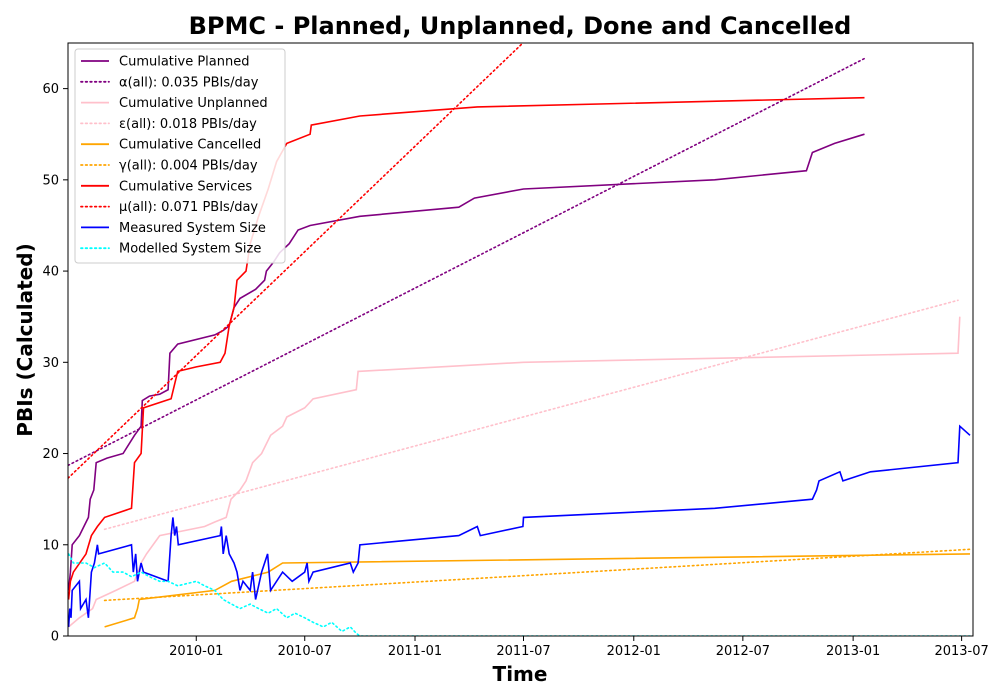  What do you see at coordinates (188, 166) in the screenshot?
I see `legend-label: γ(all): 0.004 PBIs/day` at bounding box center [188, 166].